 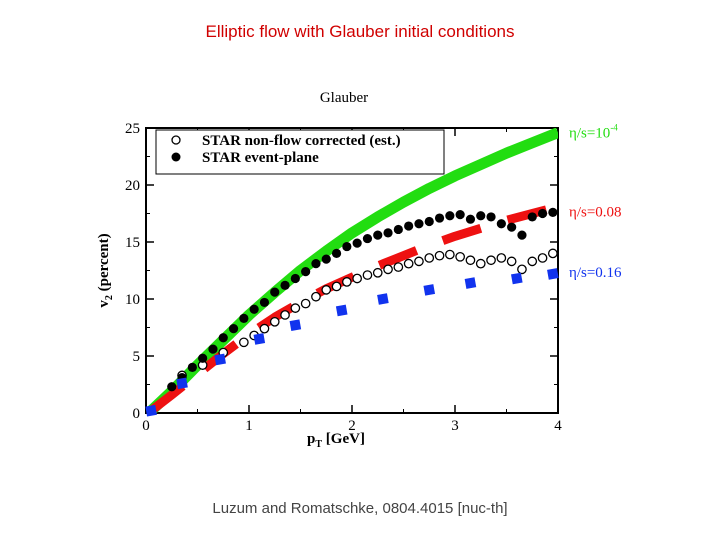 I want to click on y-tick-label: 25, so click(x=132, y=129).